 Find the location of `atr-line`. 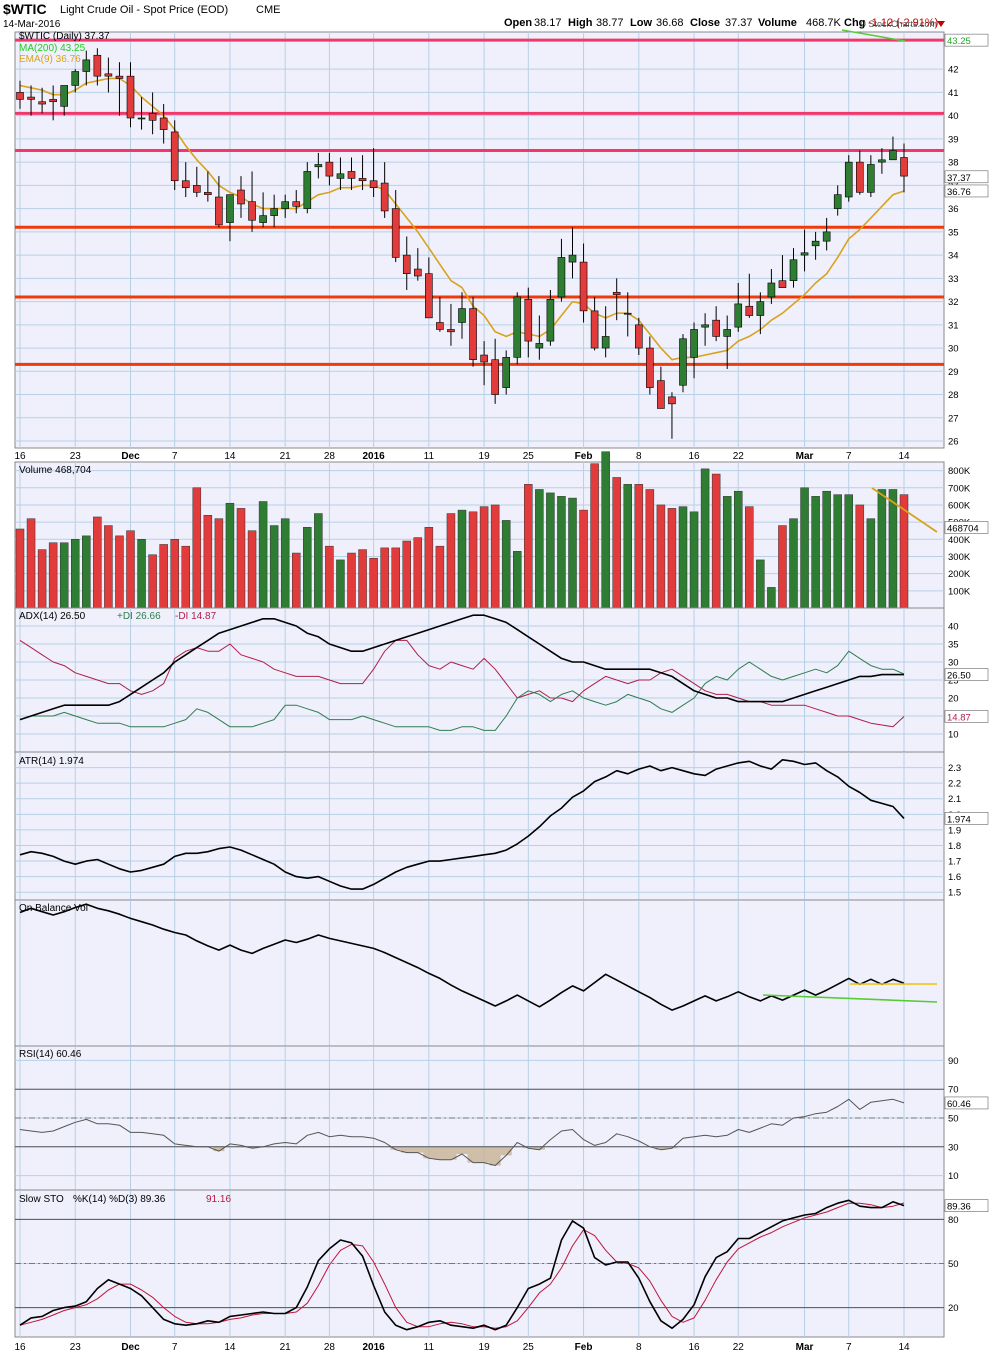

atr-line is located at coordinates (462, 824).